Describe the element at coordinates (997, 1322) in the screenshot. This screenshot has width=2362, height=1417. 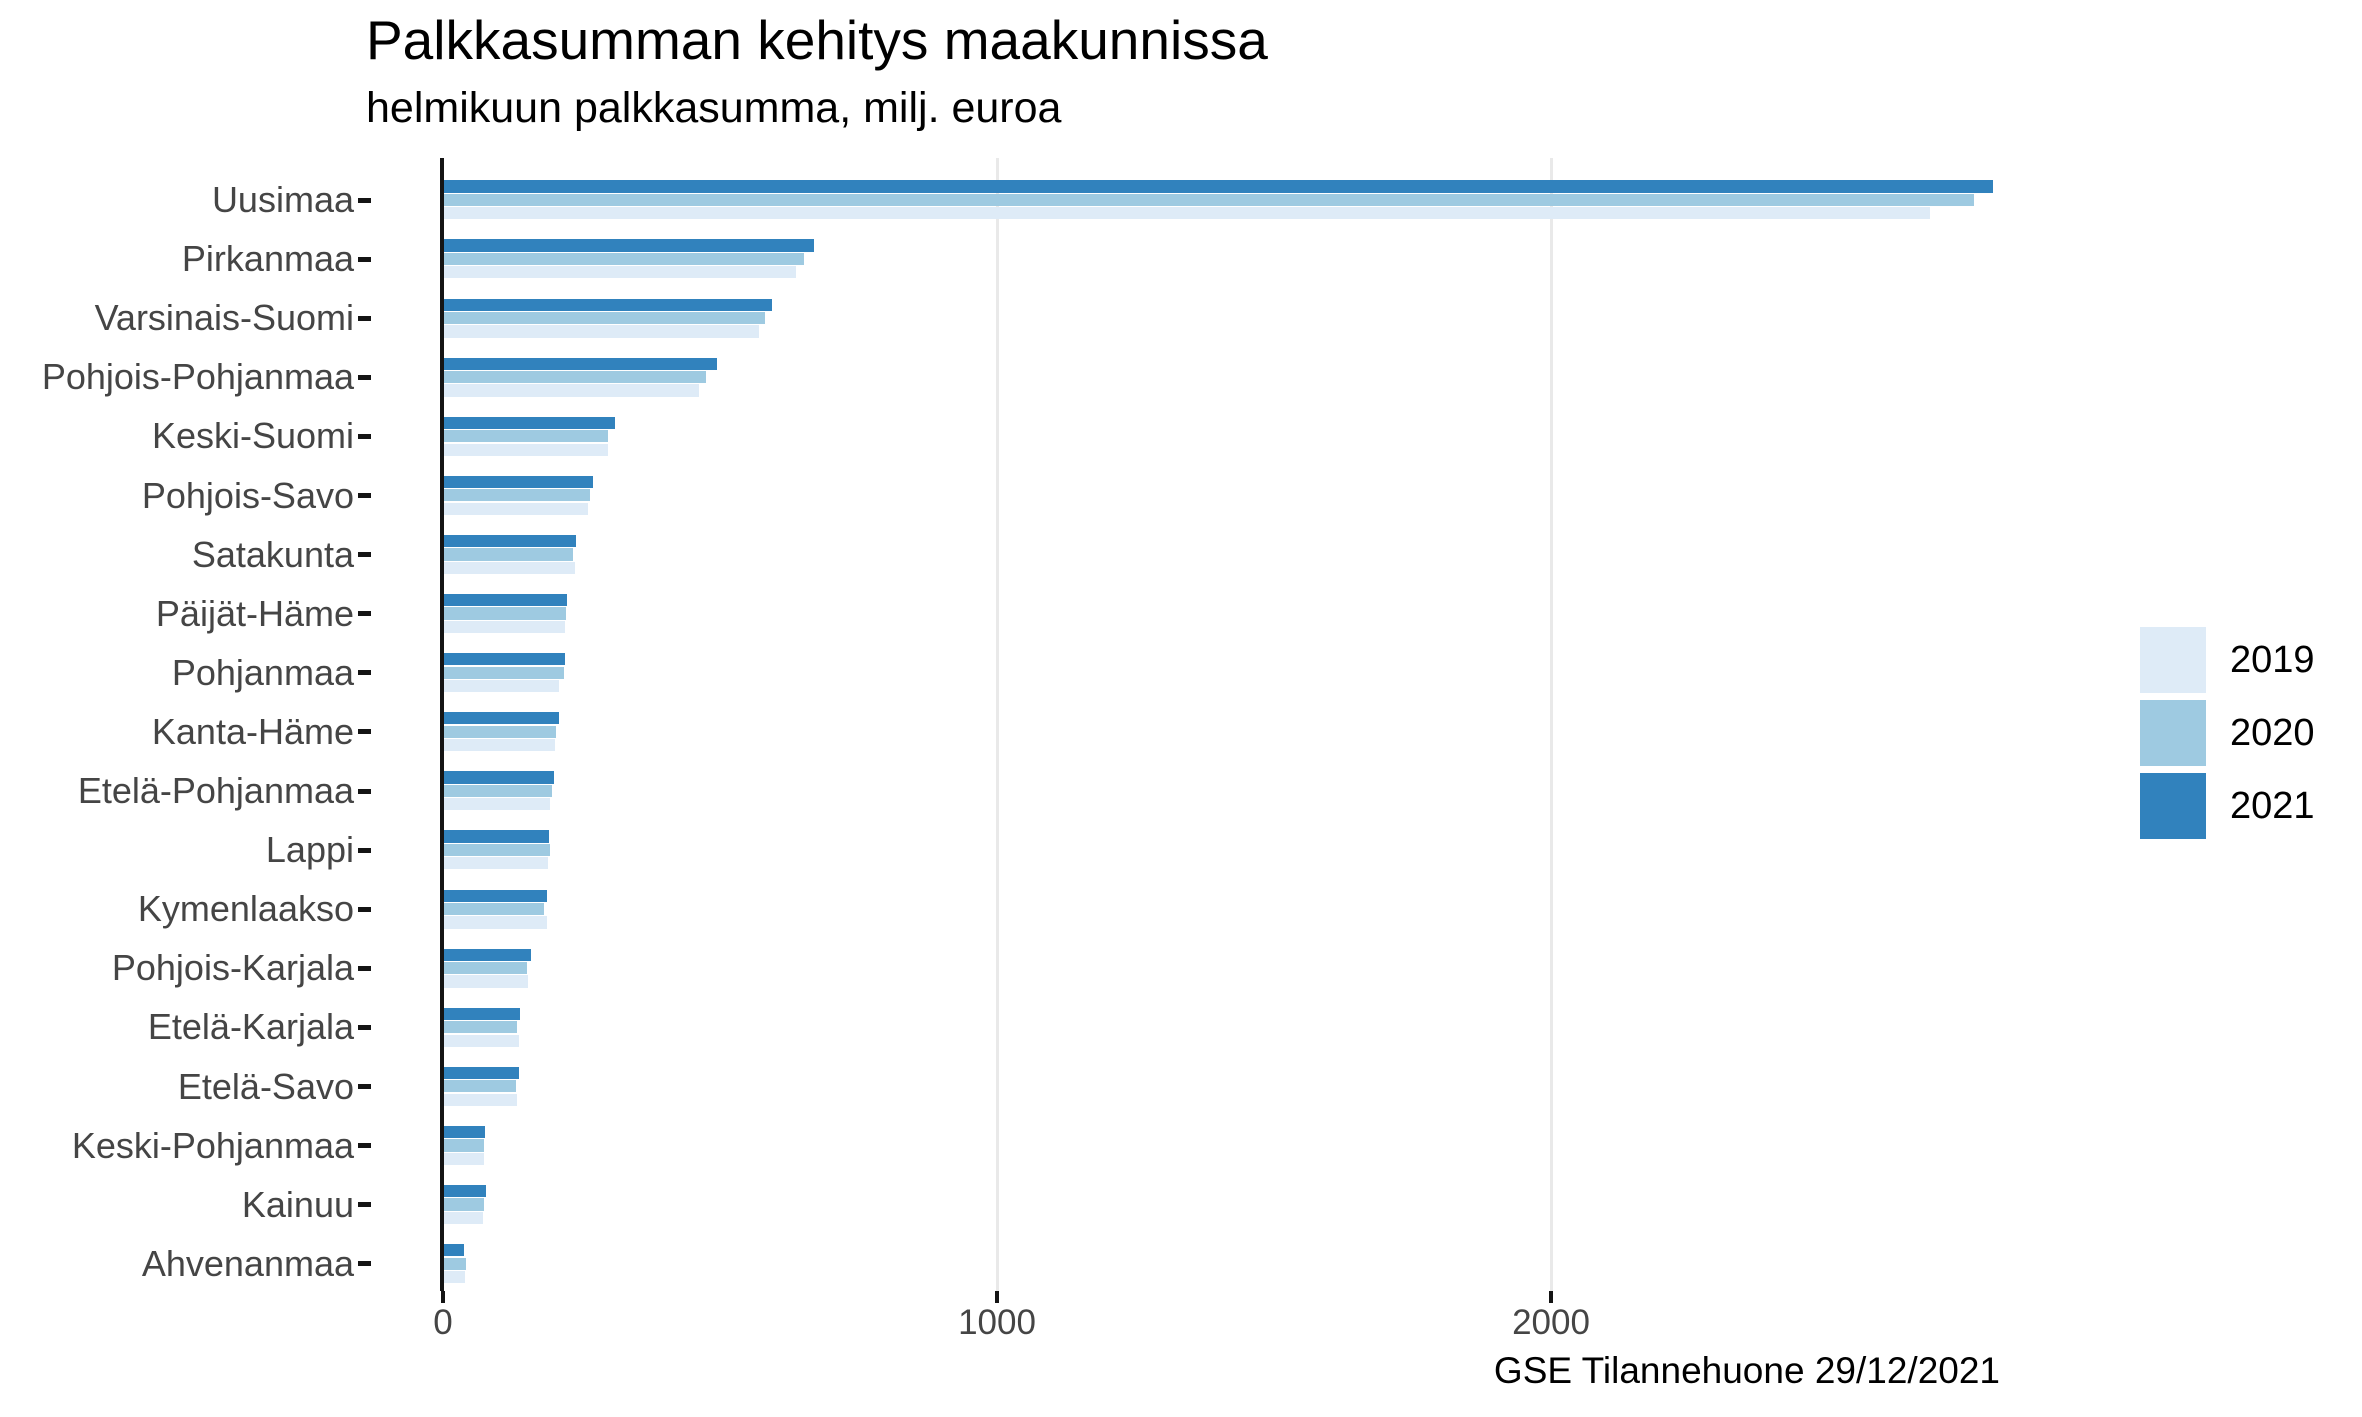
I see `x-axis-tick-label-1000: 1000` at that location.